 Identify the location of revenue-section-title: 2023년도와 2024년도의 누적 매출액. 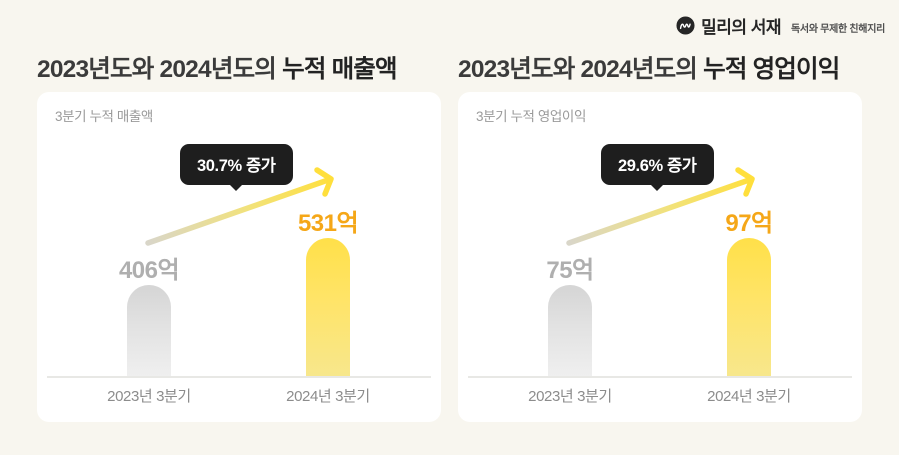
(217, 67).